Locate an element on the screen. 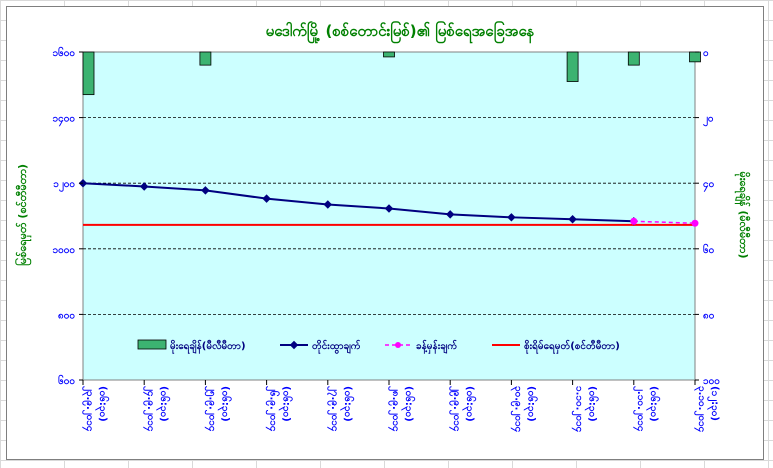 This screenshot has height=468, width=773. left-tick-label: ၁၀၀၀ is located at coordinates (64, 250).